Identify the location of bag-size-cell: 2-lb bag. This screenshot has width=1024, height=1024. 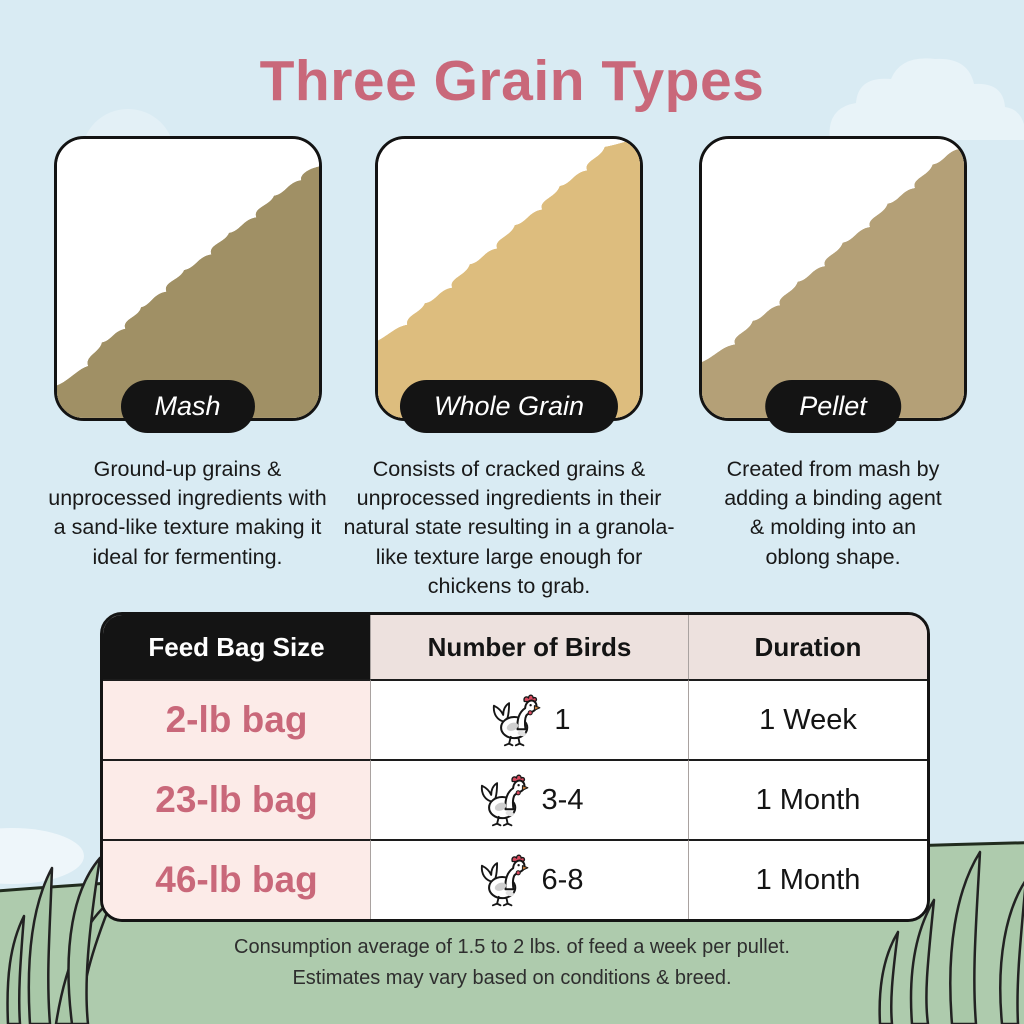
(236, 719).